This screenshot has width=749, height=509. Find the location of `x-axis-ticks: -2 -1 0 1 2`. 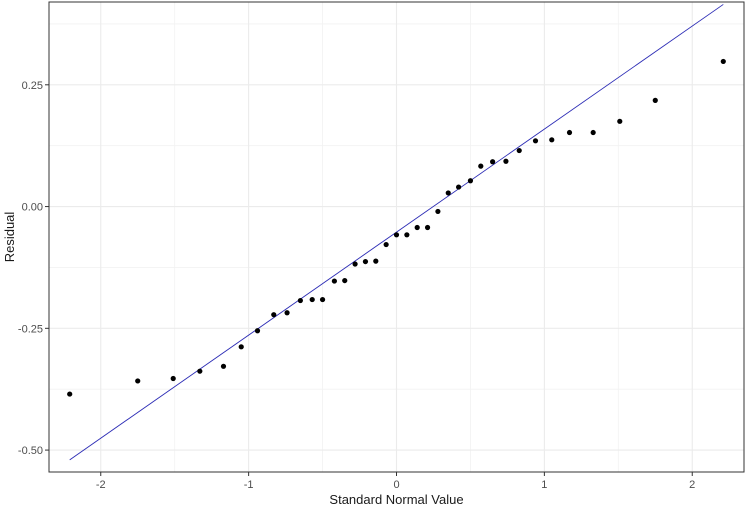

x-axis-ticks: -2 -1 0 1 2 is located at coordinates (395, 481).